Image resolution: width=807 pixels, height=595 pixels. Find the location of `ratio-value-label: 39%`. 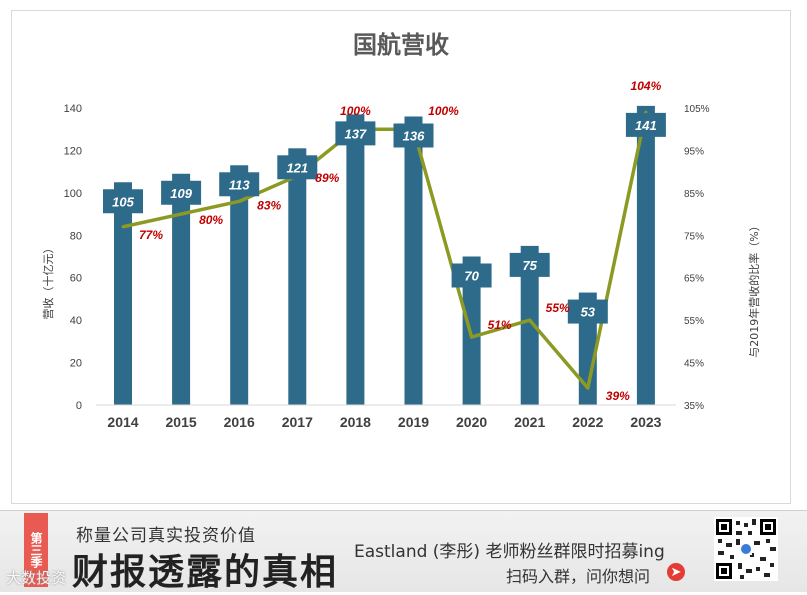

ratio-value-label: 39% is located at coordinates (618, 396).